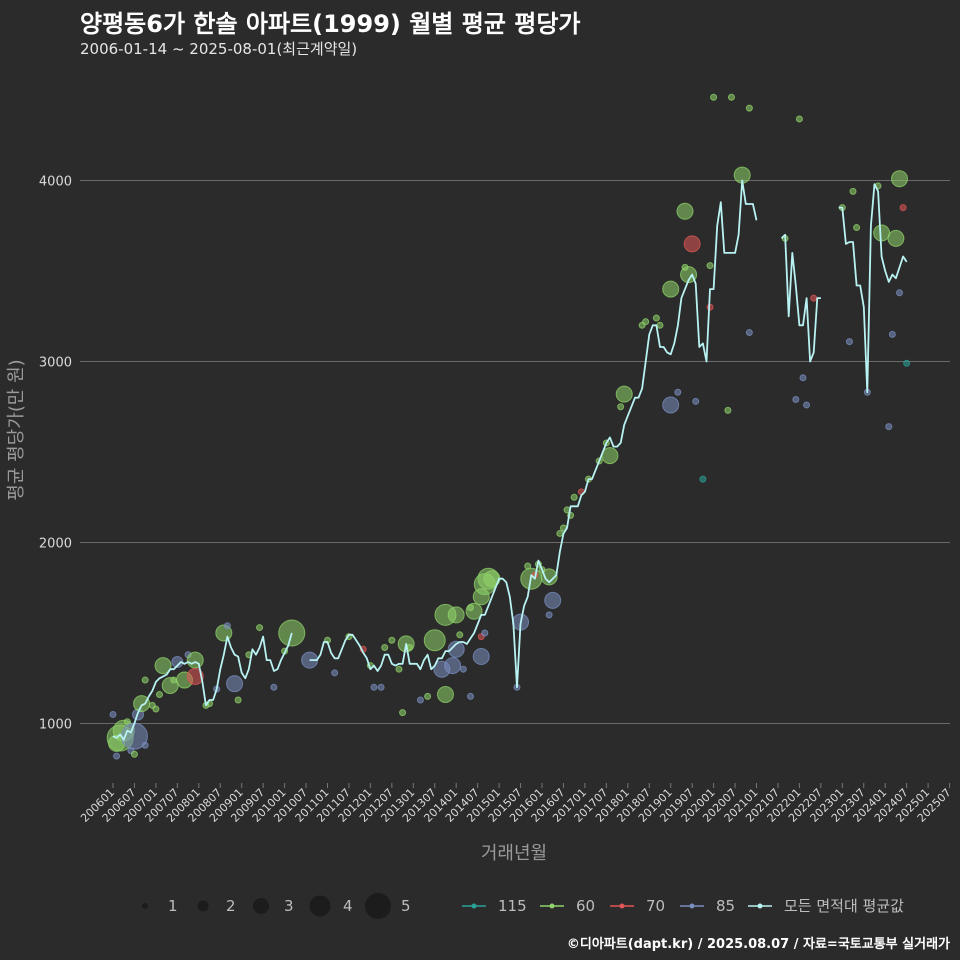  What do you see at coordinates (55, 182) in the screenshot?
I see `y-tick-label: 4000` at bounding box center [55, 182].